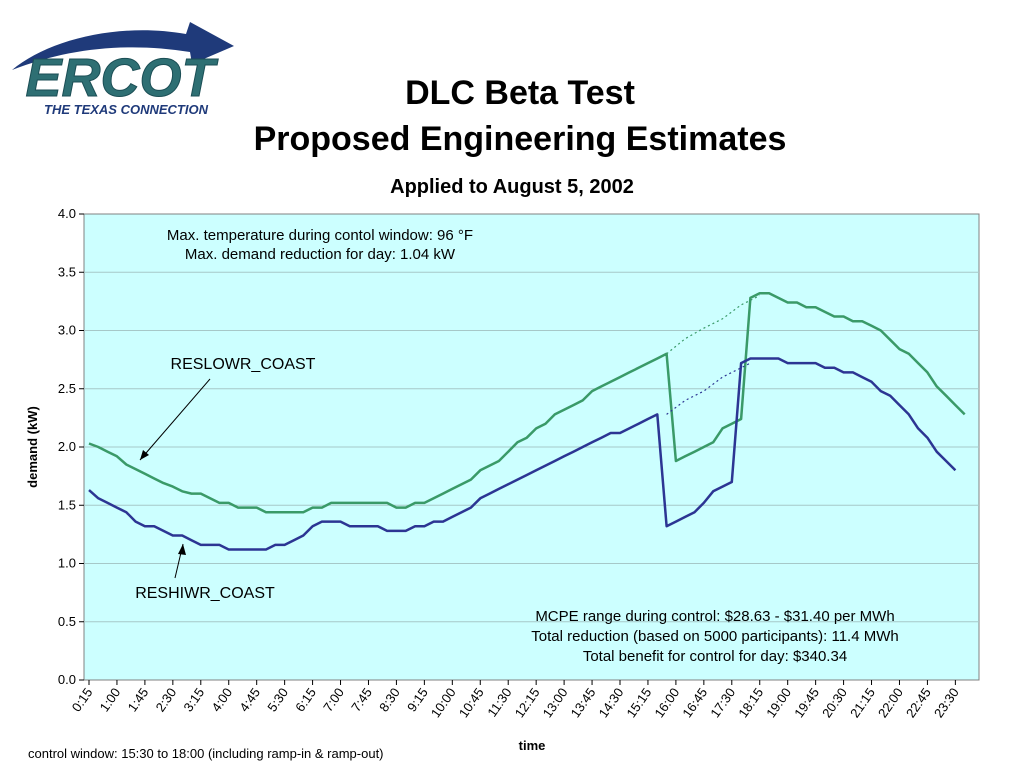  Describe the element at coordinates (320, 254) in the screenshot. I see `annotation-max-reduction: Max. demand reduction for day: 1.04 kW` at that location.